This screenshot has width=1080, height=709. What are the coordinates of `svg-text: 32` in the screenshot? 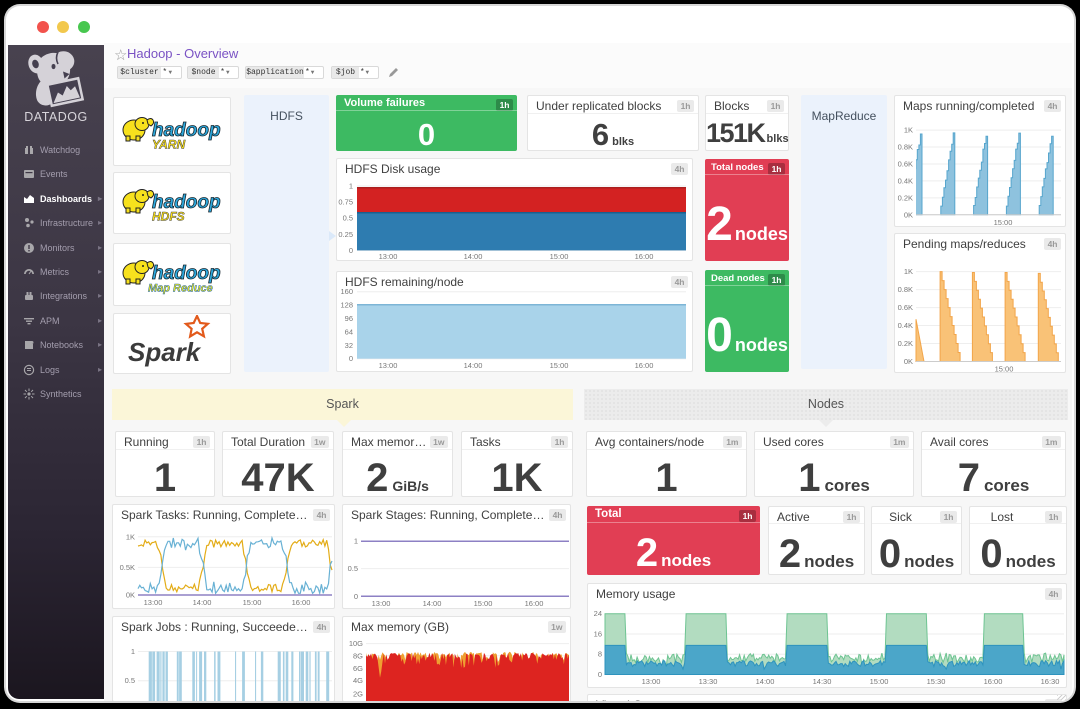 It's located at (349, 345).